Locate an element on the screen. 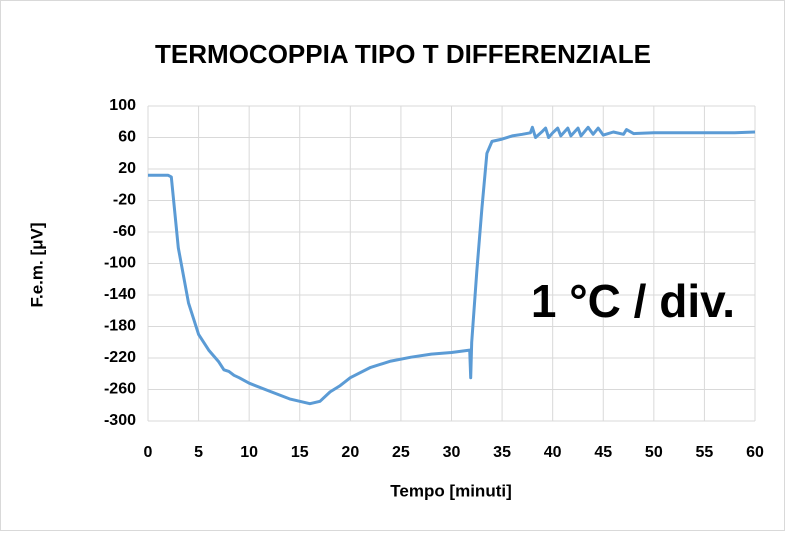 This screenshot has width=785, height=536. x-tick-label: 15 is located at coordinates (300, 452).